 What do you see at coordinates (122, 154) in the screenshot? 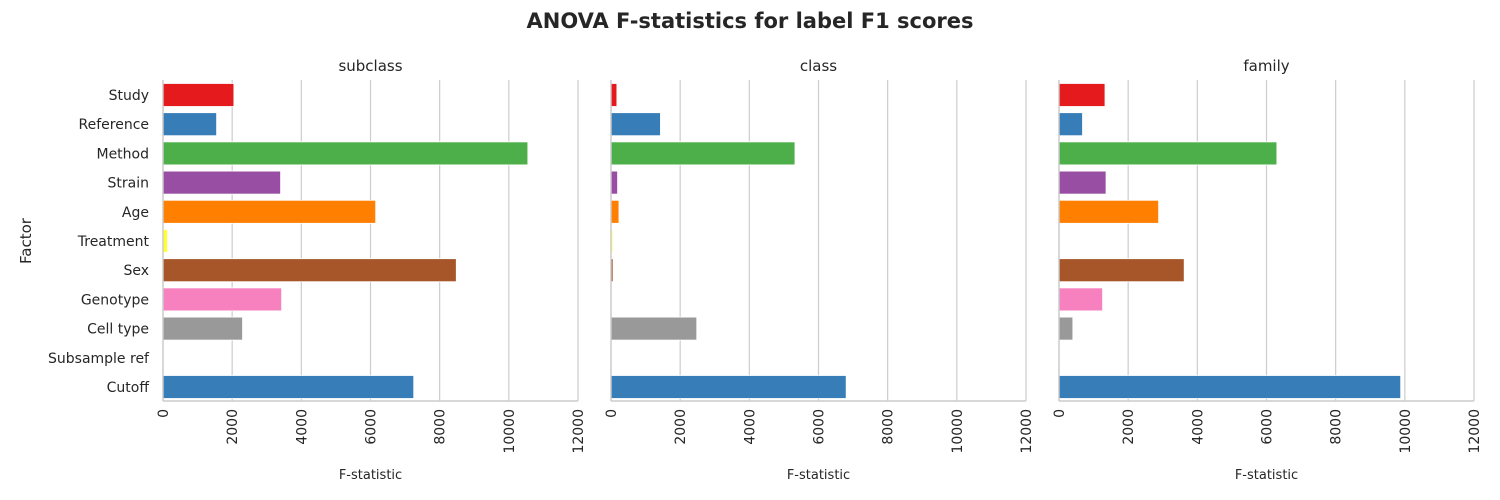
I see `y-tick-label: Method` at bounding box center [122, 154].